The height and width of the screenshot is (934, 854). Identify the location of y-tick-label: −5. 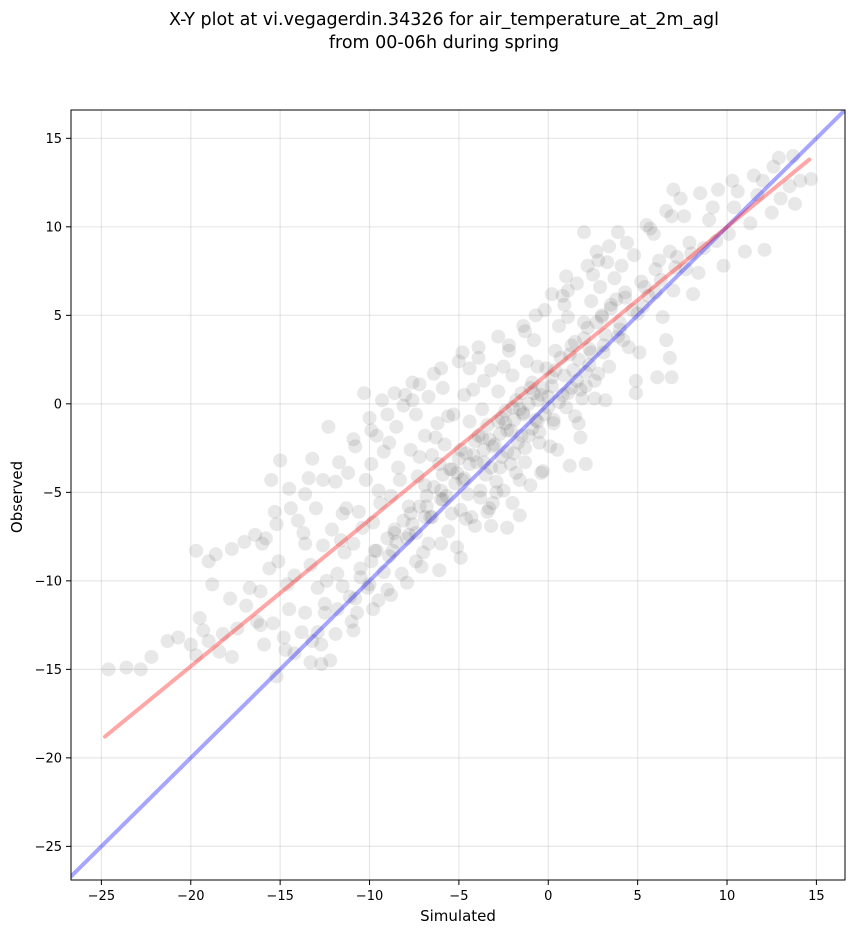
(52, 493).